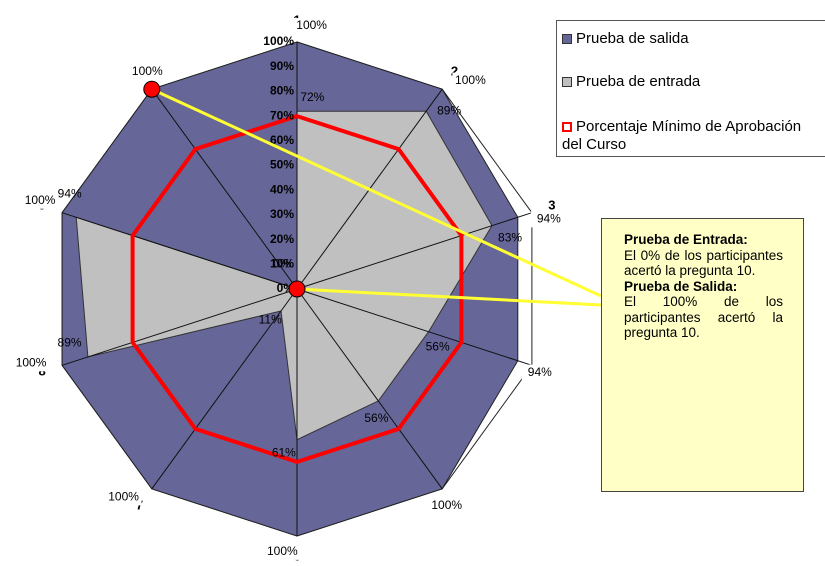 The width and height of the screenshot is (825, 566). Describe the element at coordinates (282, 140) in the screenshot. I see `radial-tick-label: 60%` at that location.